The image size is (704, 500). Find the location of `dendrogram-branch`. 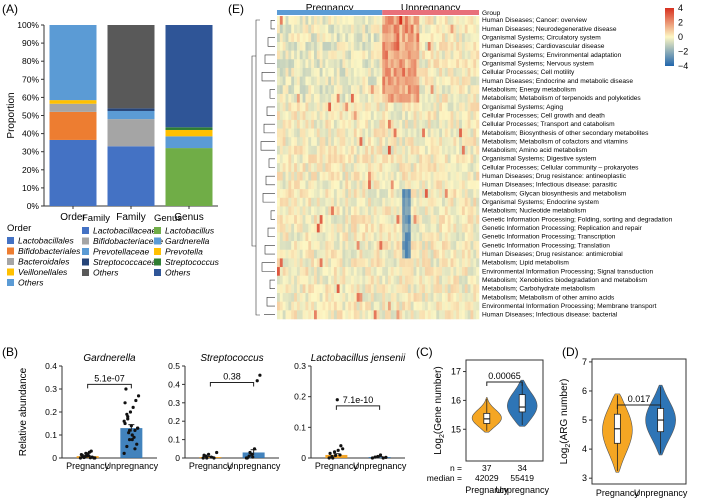

dendrogram-branch is located at coordinates (270, 111).